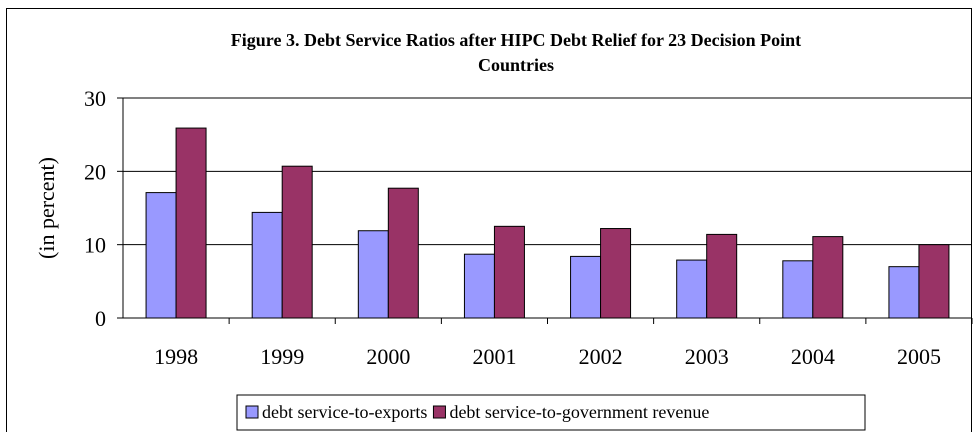 The width and height of the screenshot is (979, 433). Describe the element at coordinates (46, 208) in the screenshot. I see `y-axis-label: (in percent)` at that location.